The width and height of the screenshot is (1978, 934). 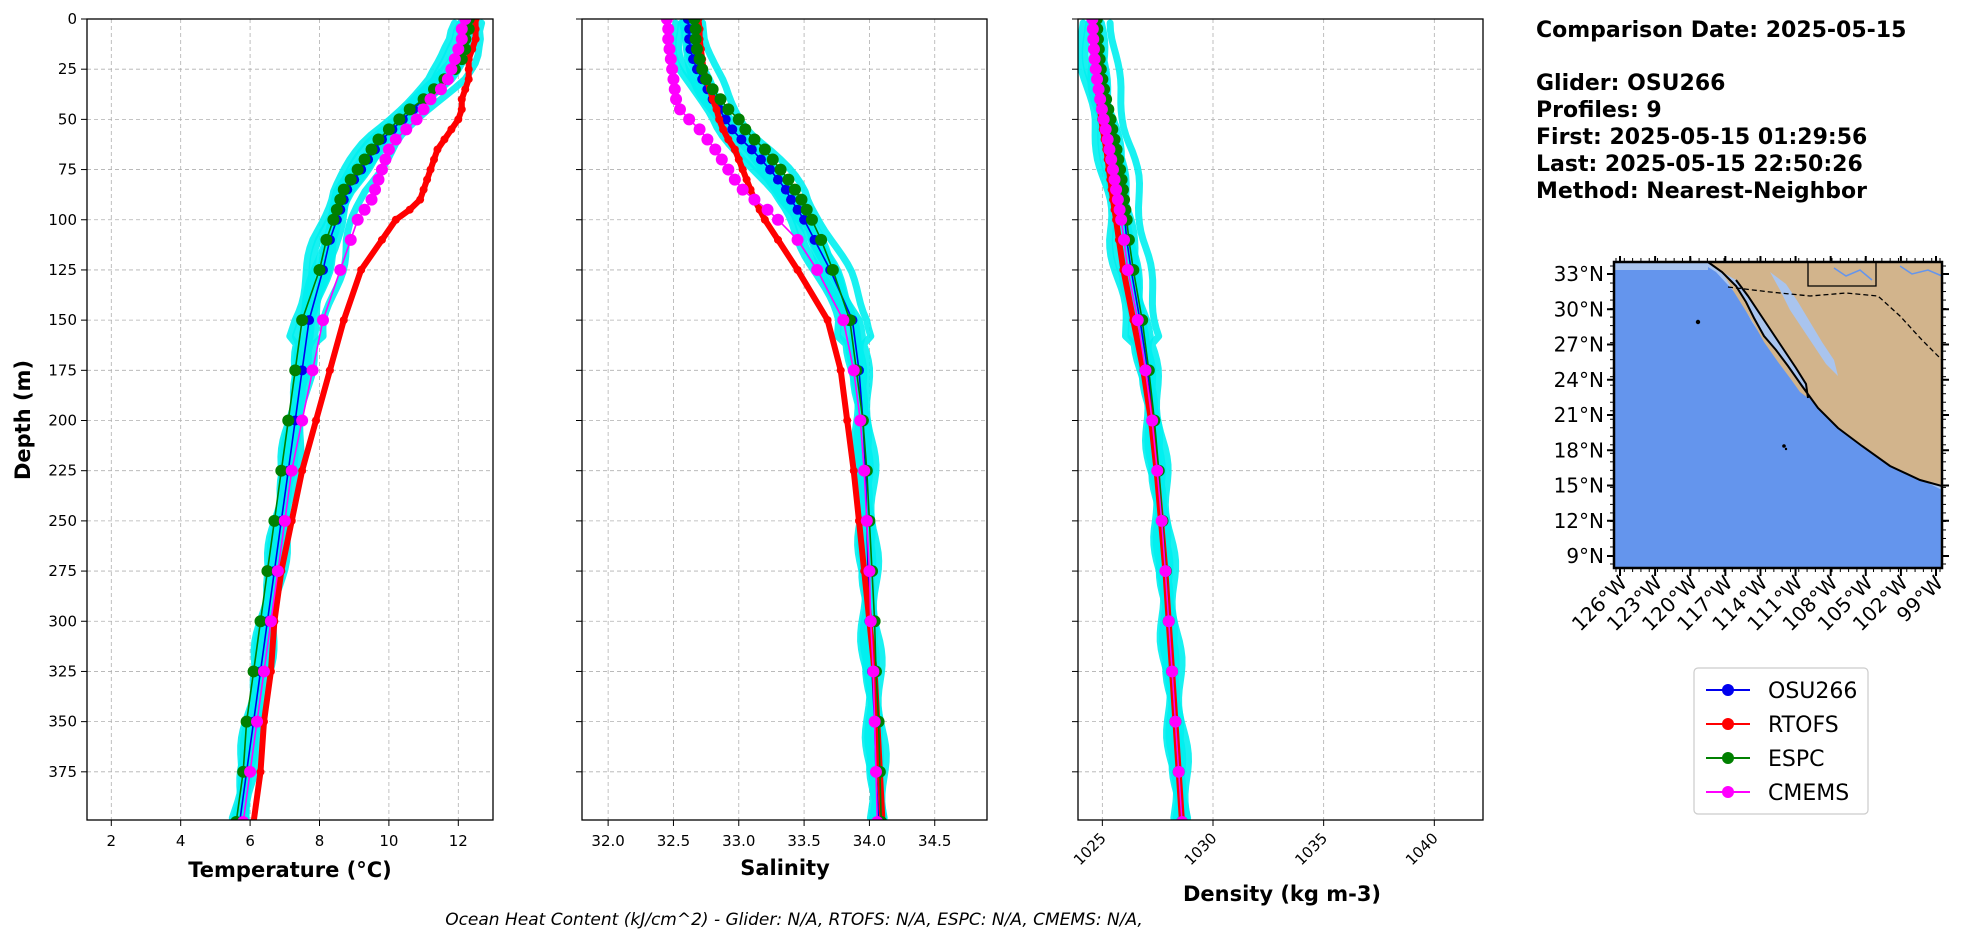 I want to click on y-tick-label: 350, so click(x=62, y=722).